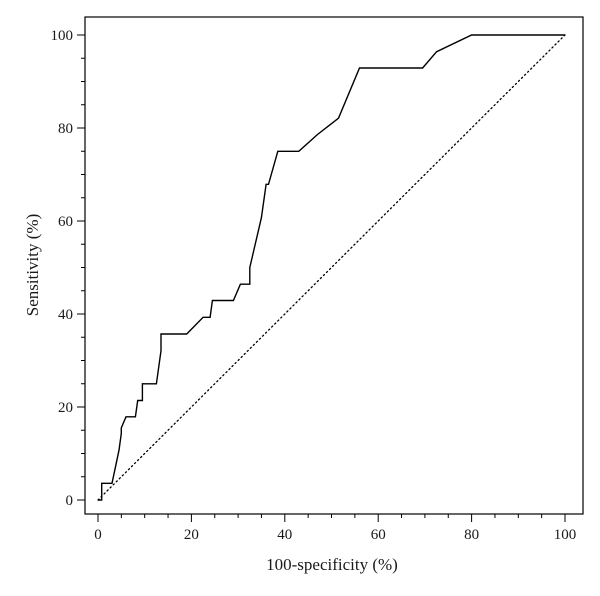 This screenshot has height=596, width=600. I want to click on y-tick-label: 40, so click(65, 315).